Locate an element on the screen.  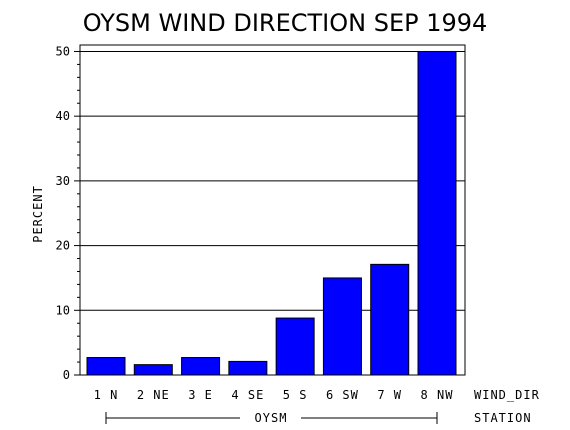
x-axis: 1 N 2 NE 3 E 4 SE 5 S 6 SW 7 W 8 NW is located at coordinates (274, 395).